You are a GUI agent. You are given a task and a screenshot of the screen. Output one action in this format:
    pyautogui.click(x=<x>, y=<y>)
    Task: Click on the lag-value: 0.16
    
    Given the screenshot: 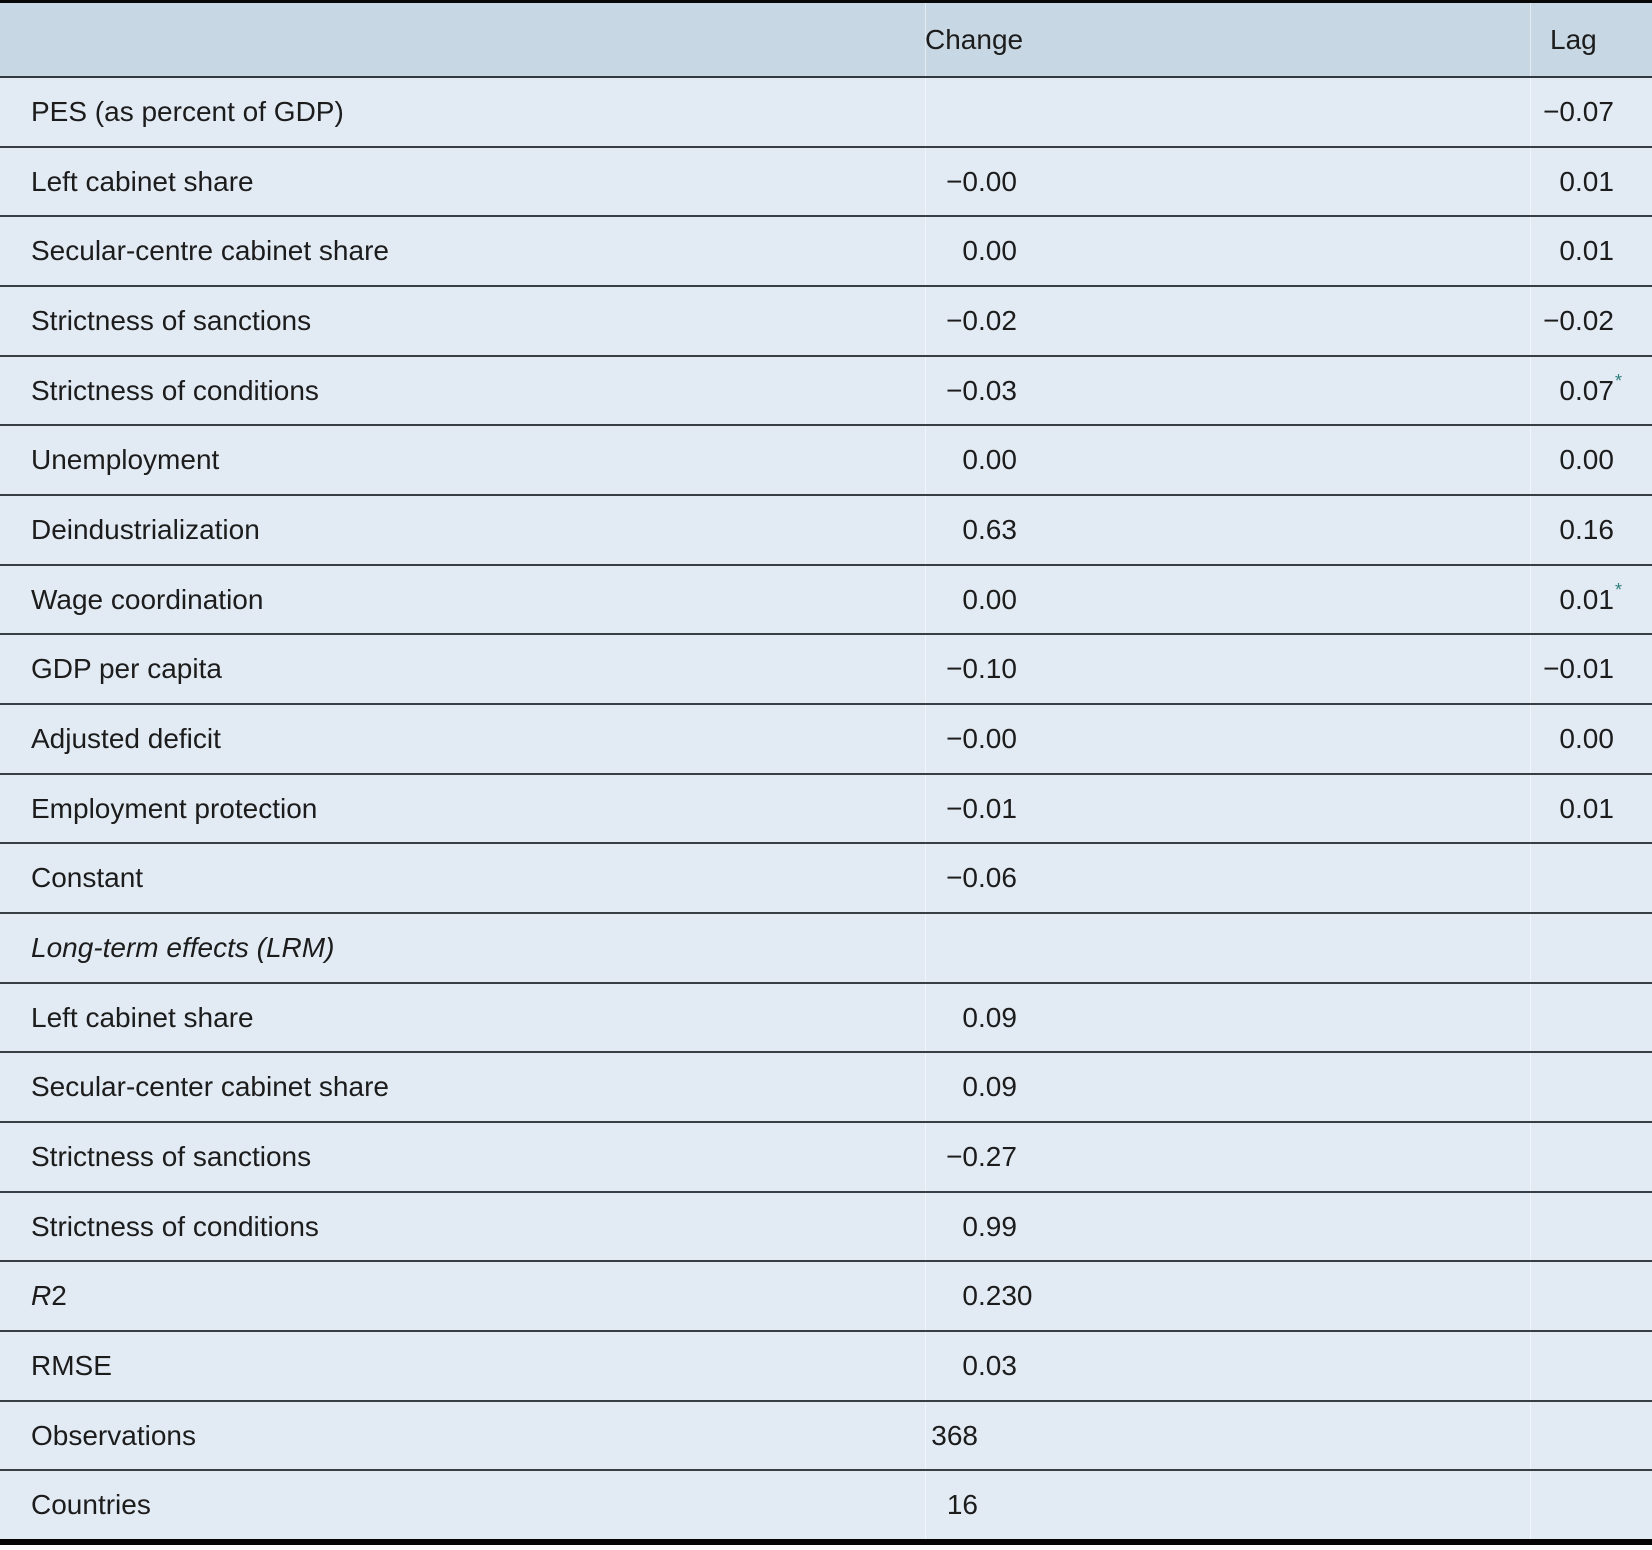 What is the action you would take?
    pyautogui.click(x=1591, y=530)
    